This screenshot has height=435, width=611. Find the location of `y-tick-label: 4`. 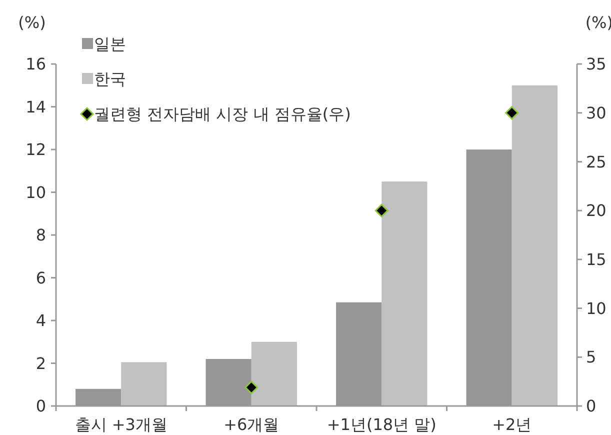

y-tick-label: 4 is located at coordinates (41, 320).